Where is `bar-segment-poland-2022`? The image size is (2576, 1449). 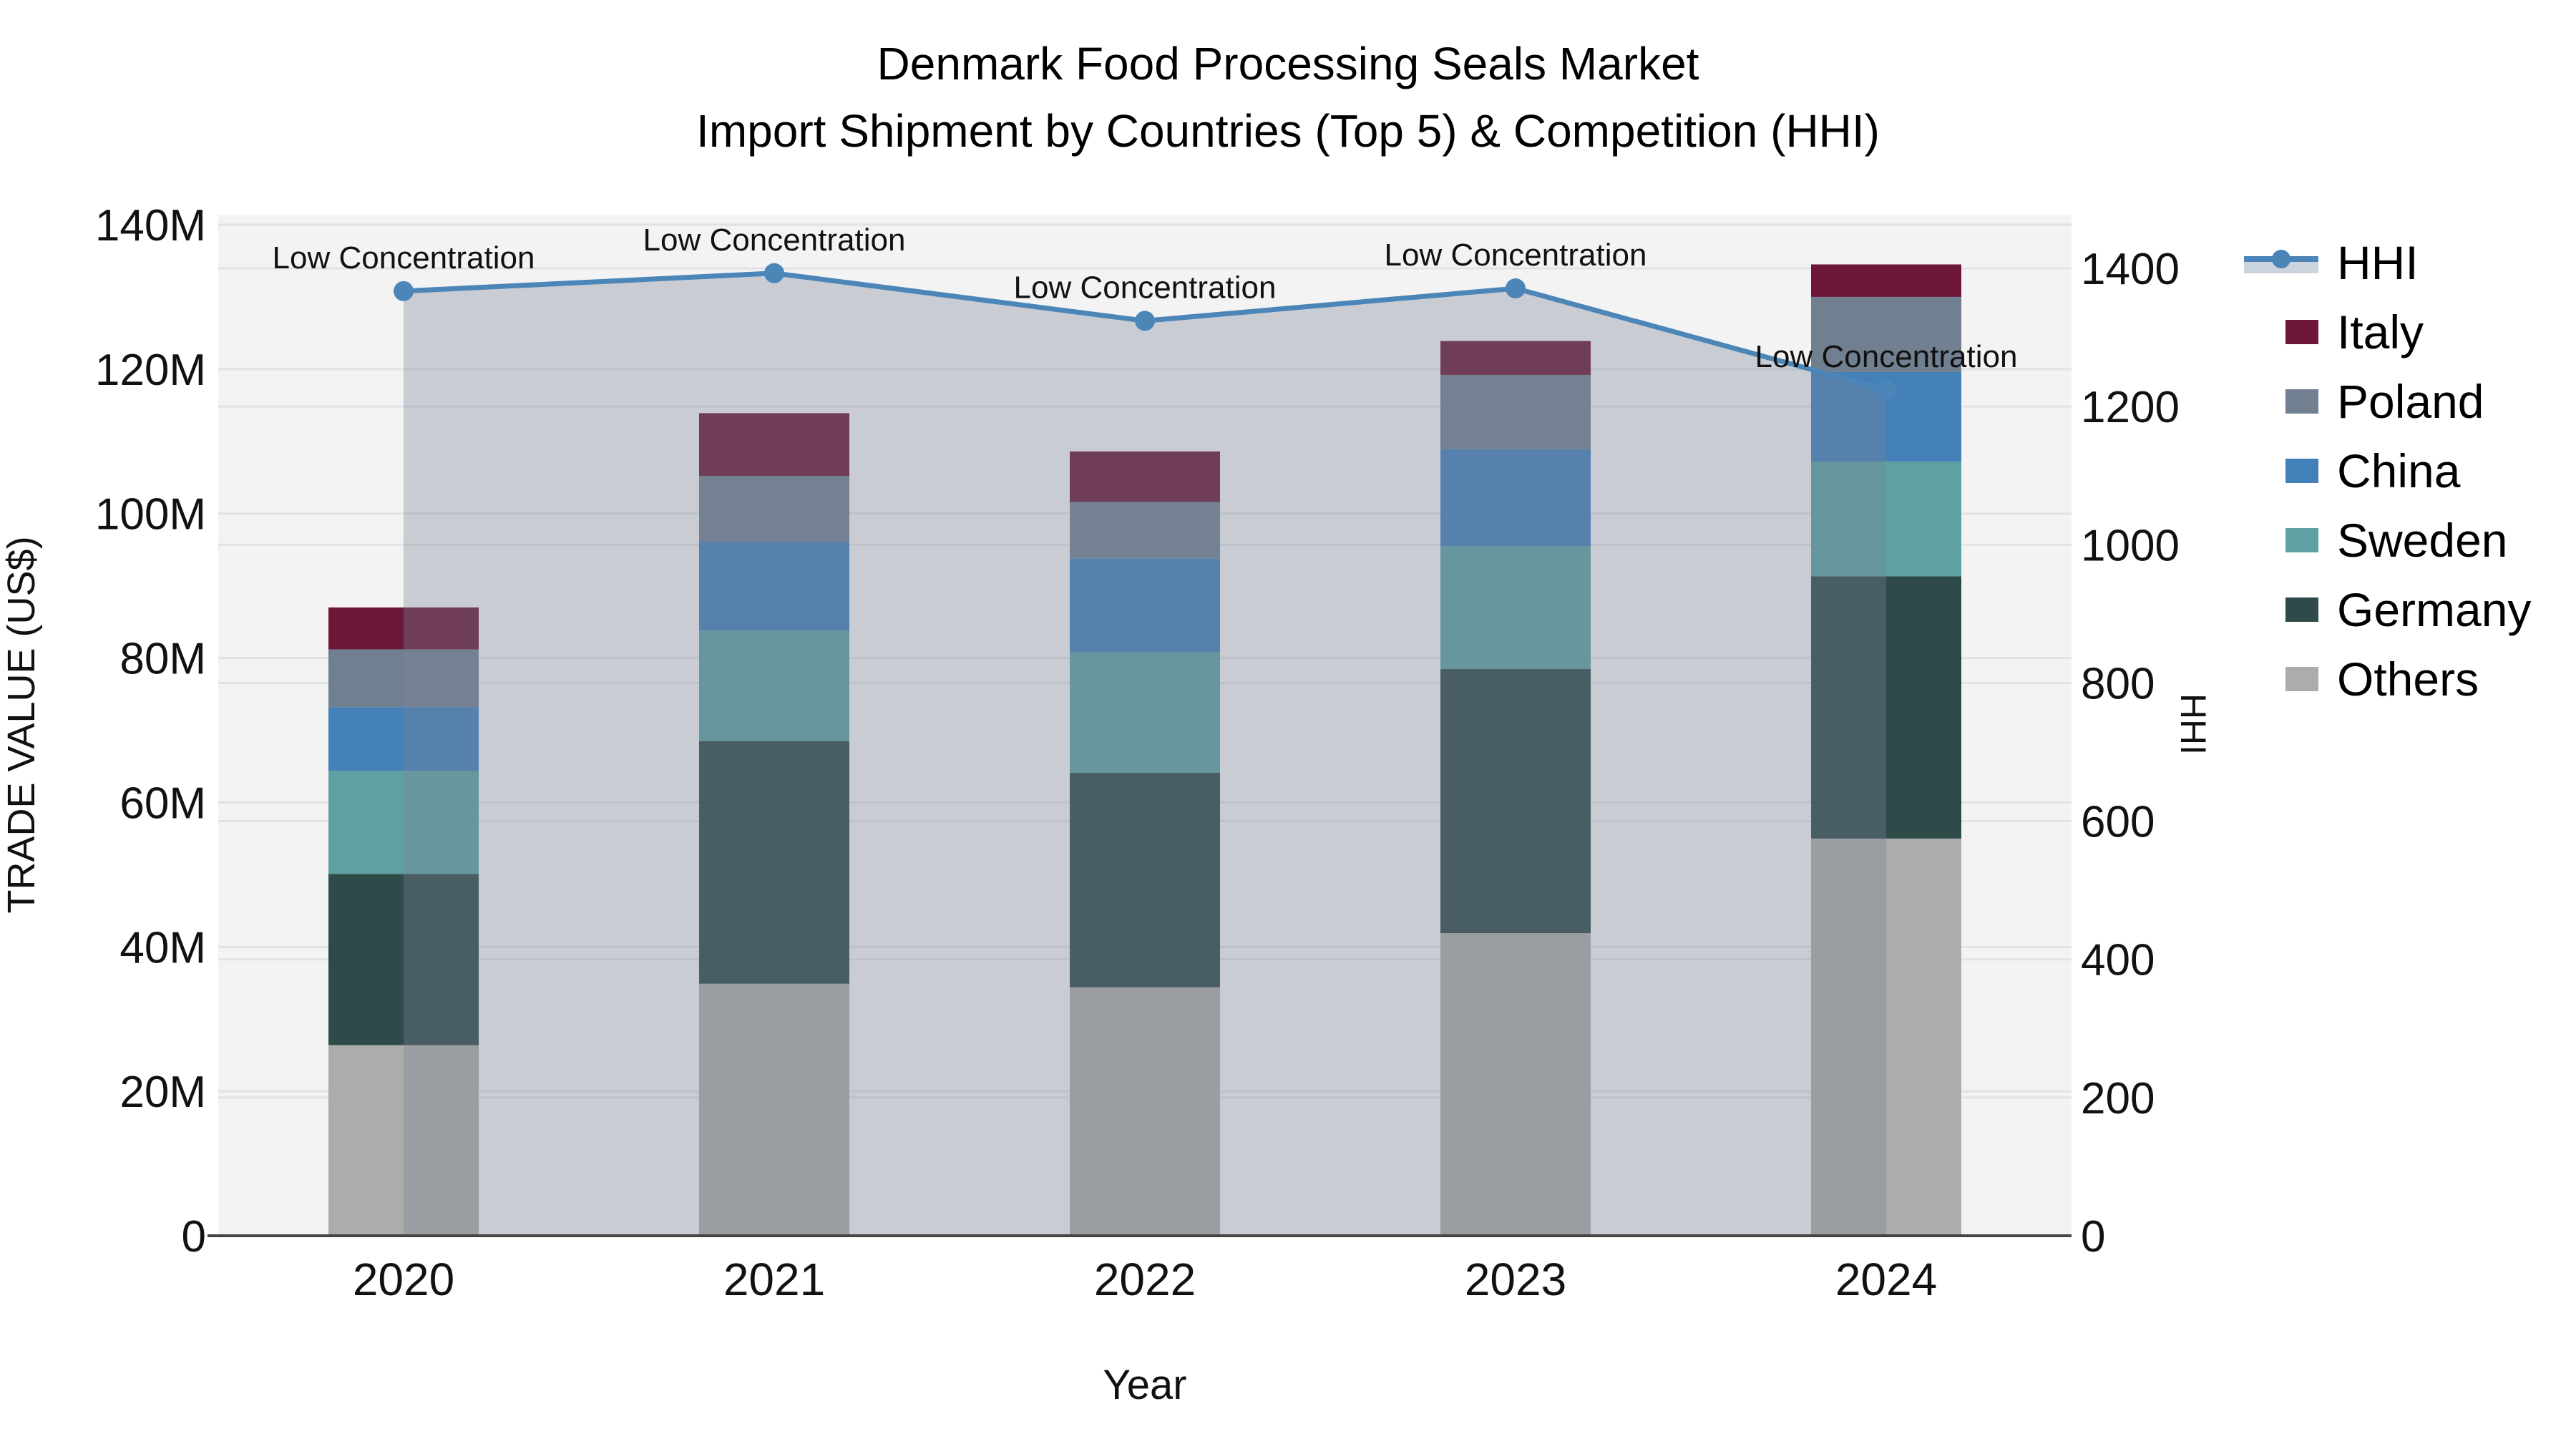 bar-segment-poland-2022 is located at coordinates (1145, 530).